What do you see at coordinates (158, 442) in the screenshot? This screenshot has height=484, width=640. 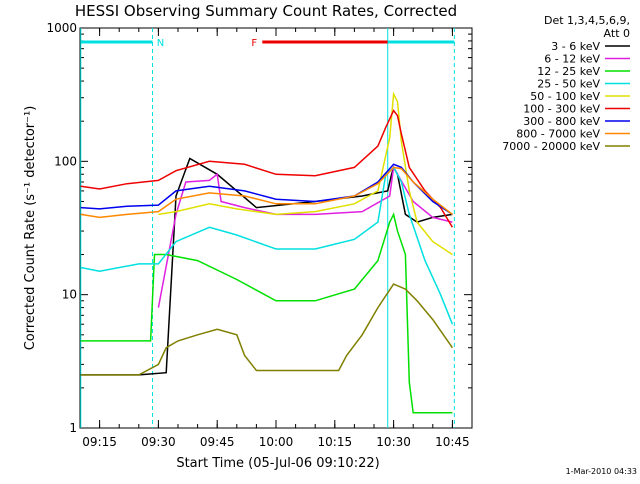 I see `x-tick-label: 09:30` at bounding box center [158, 442].